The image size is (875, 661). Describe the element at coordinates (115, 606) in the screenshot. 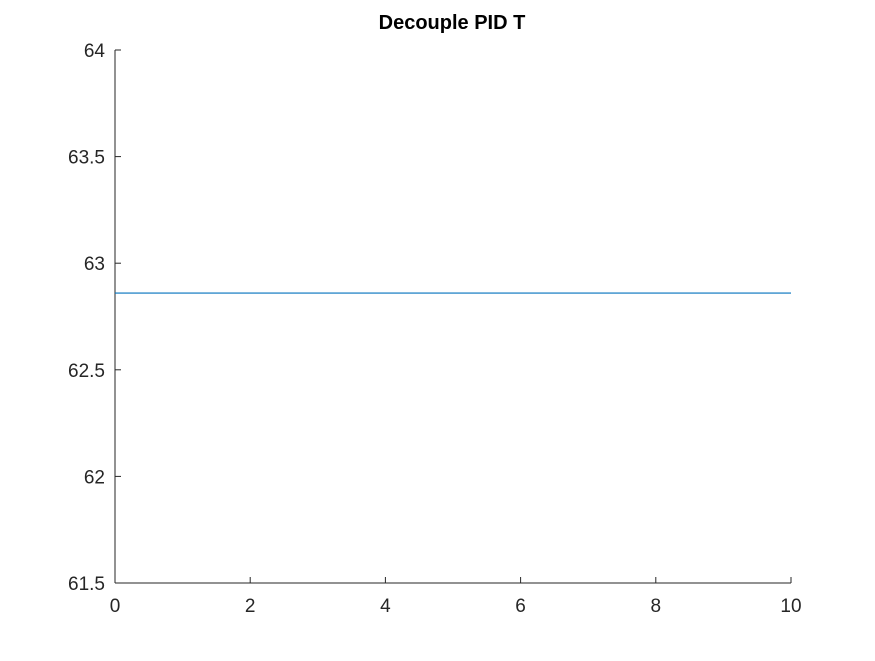

I see `x-tick-label: 0` at that location.